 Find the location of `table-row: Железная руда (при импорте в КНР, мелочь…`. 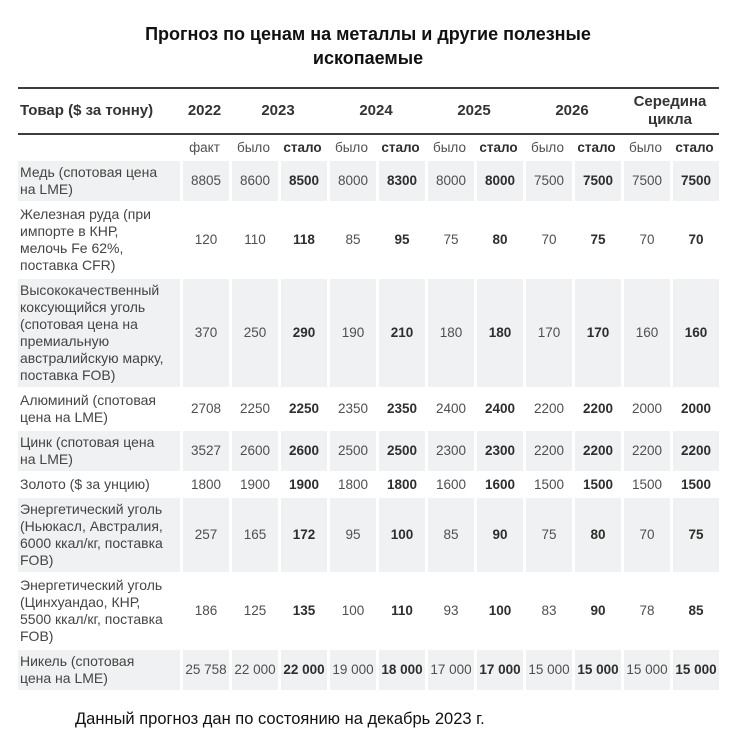

table-row: Железная руда (при импорте в КНР, мелочь… is located at coordinates (368, 240).